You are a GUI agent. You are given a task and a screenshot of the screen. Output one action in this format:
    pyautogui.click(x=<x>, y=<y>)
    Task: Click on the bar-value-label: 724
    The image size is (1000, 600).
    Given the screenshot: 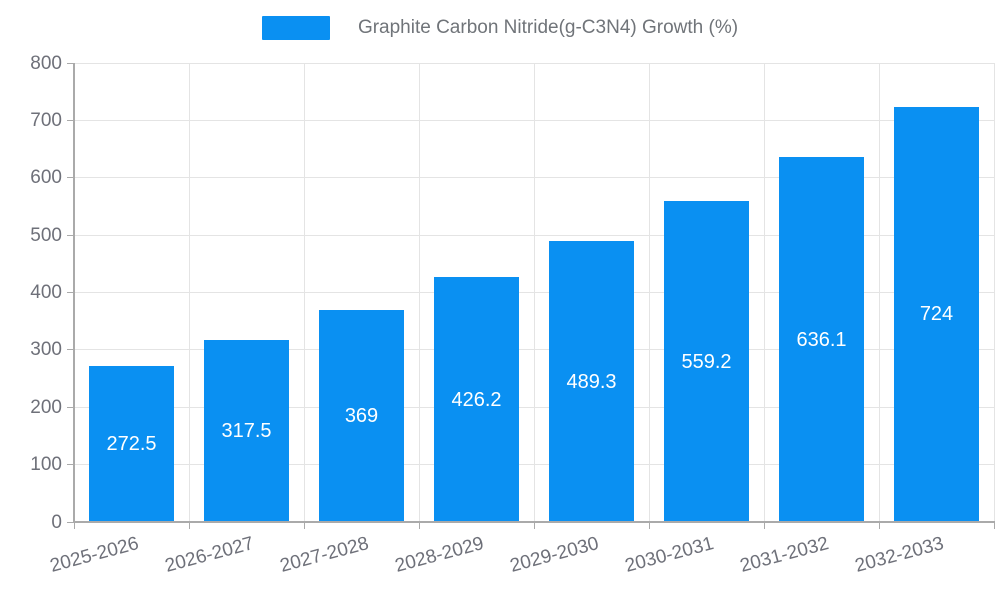 What is the action you would take?
    pyautogui.click(x=936, y=314)
    